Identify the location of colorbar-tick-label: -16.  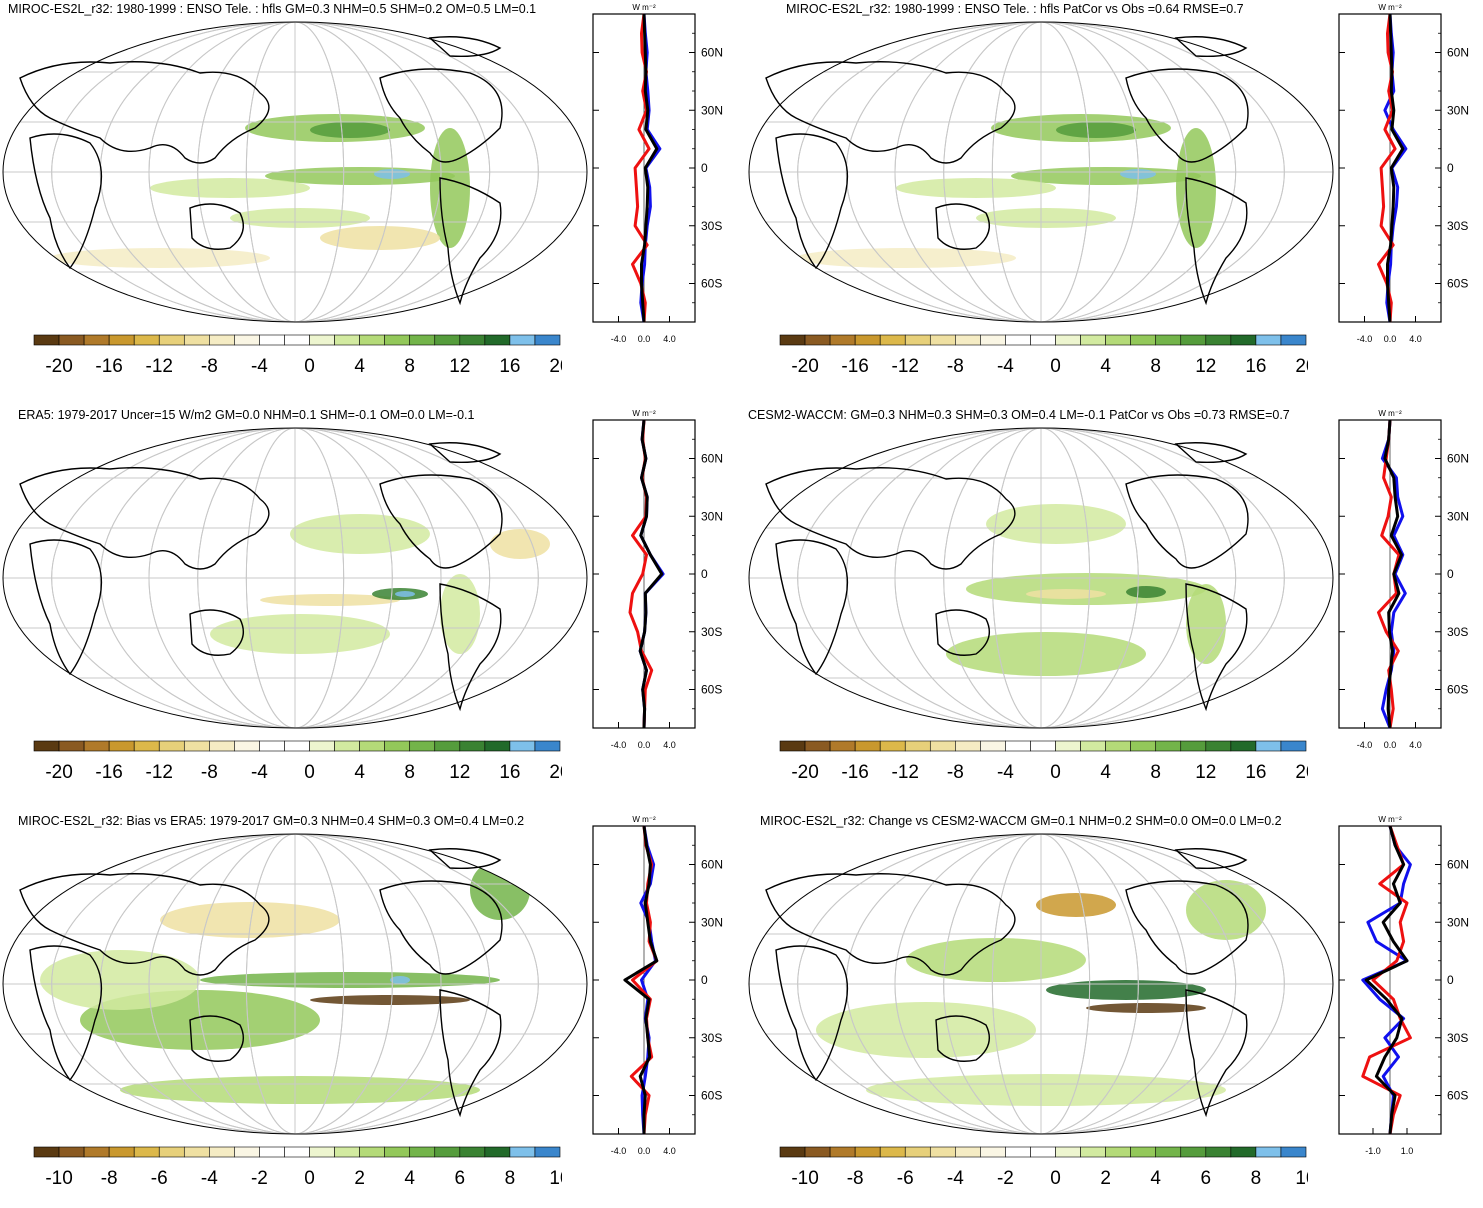
(854, 772).